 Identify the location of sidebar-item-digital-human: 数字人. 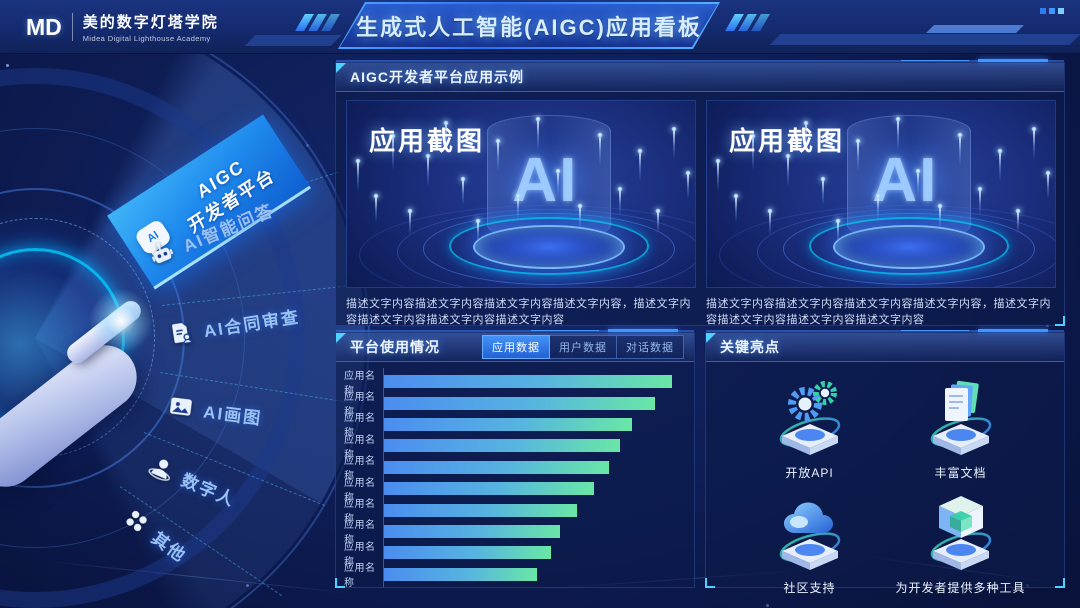
(193, 481).